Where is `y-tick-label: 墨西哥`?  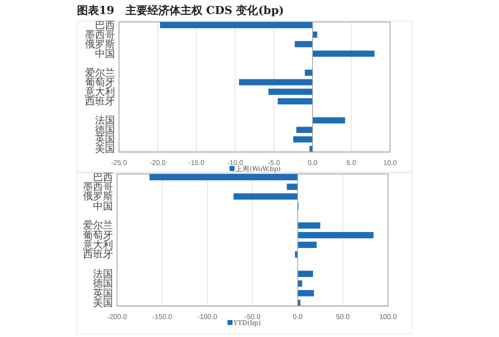
y-tick-label: 墨西哥 is located at coordinates (100, 35).